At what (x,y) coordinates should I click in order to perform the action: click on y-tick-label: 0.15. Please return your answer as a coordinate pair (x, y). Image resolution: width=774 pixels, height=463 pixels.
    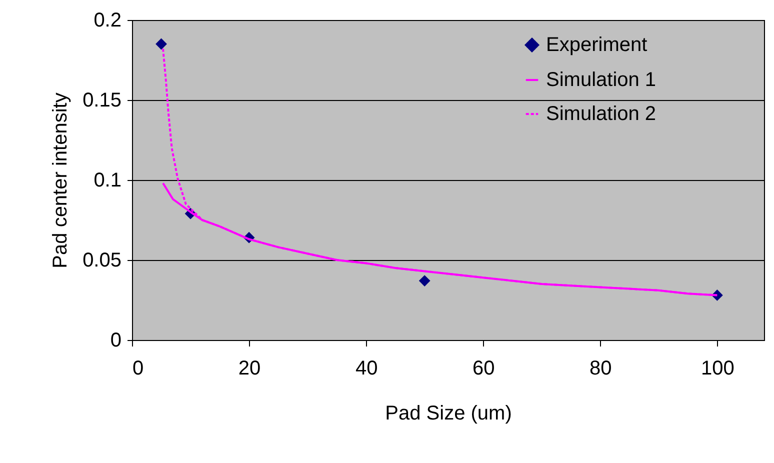
    Looking at the image, I should click on (102, 101).